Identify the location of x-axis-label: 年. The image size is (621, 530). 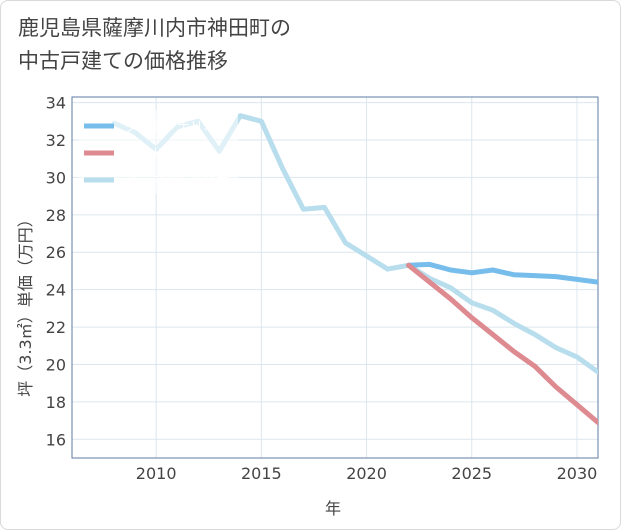
(333, 508).